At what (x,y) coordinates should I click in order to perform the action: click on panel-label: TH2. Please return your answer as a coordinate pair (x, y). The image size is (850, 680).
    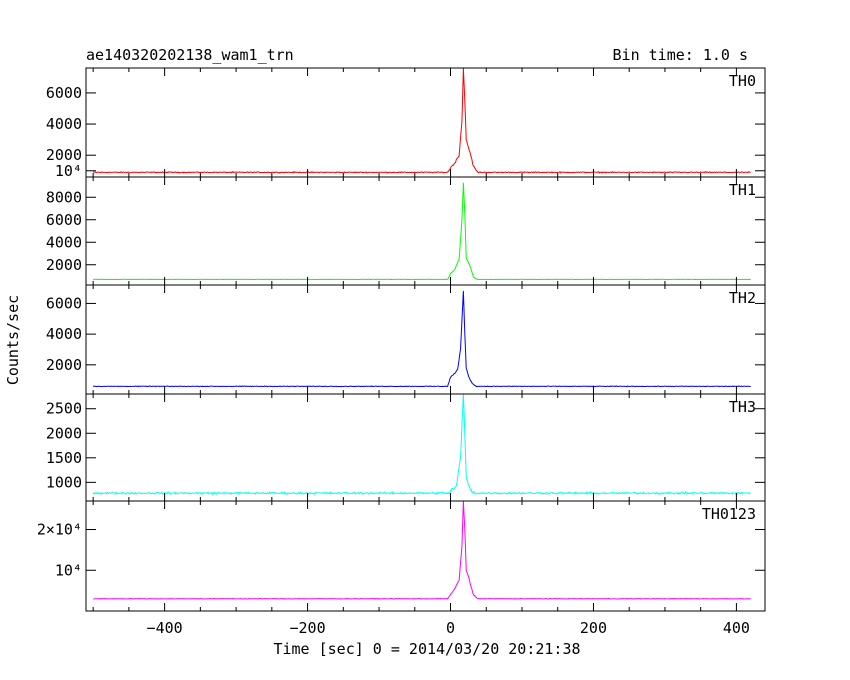
    Looking at the image, I should click on (742, 298).